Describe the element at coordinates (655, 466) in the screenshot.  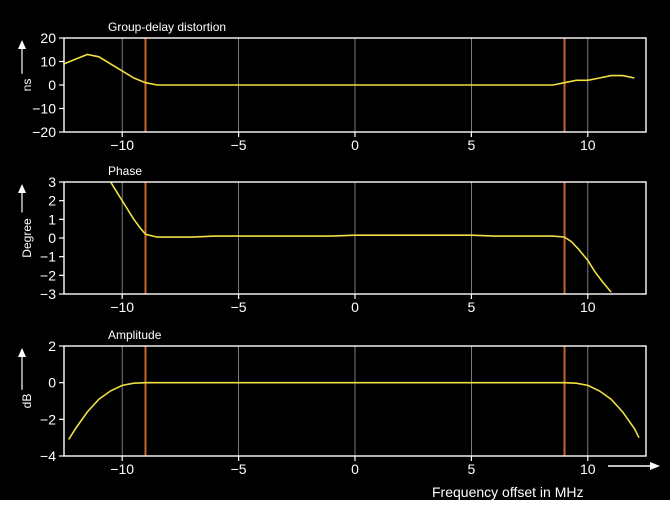
I see `x-axis-arrowhead` at that location.